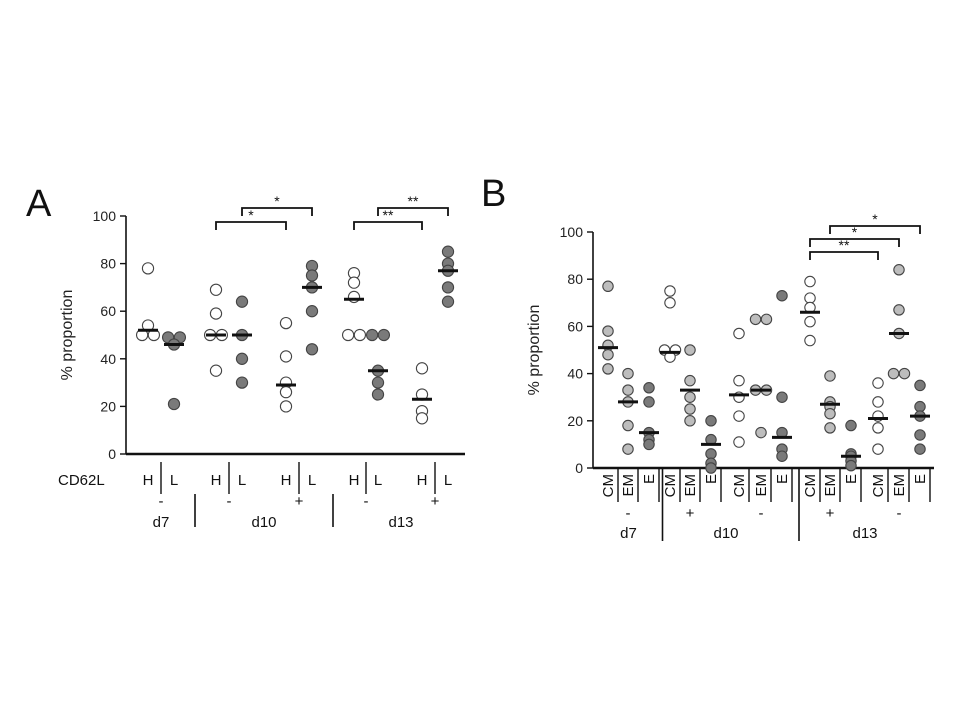  What do you see at coordinates (81, 480) in the screenshot?
I see `row-label-cd62l: CD62L` at bounding box center [81, 480].